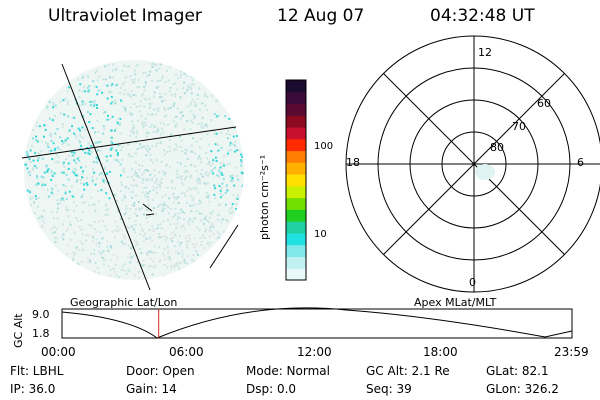 The image size is (600, 400). I want to click on mlt-label-12: 12, so click(485, 52).